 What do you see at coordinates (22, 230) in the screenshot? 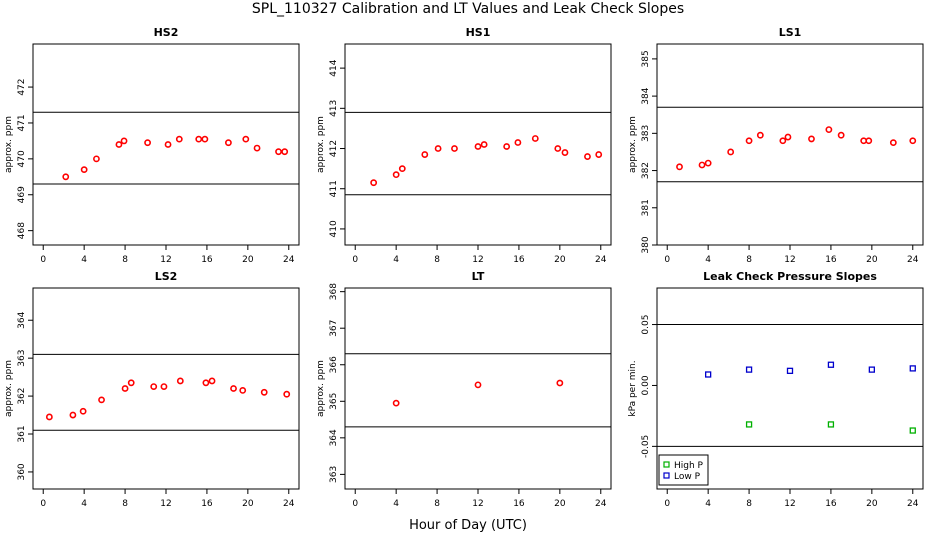
I see `y-tick-label: 468` at bounding box center [22, 230].